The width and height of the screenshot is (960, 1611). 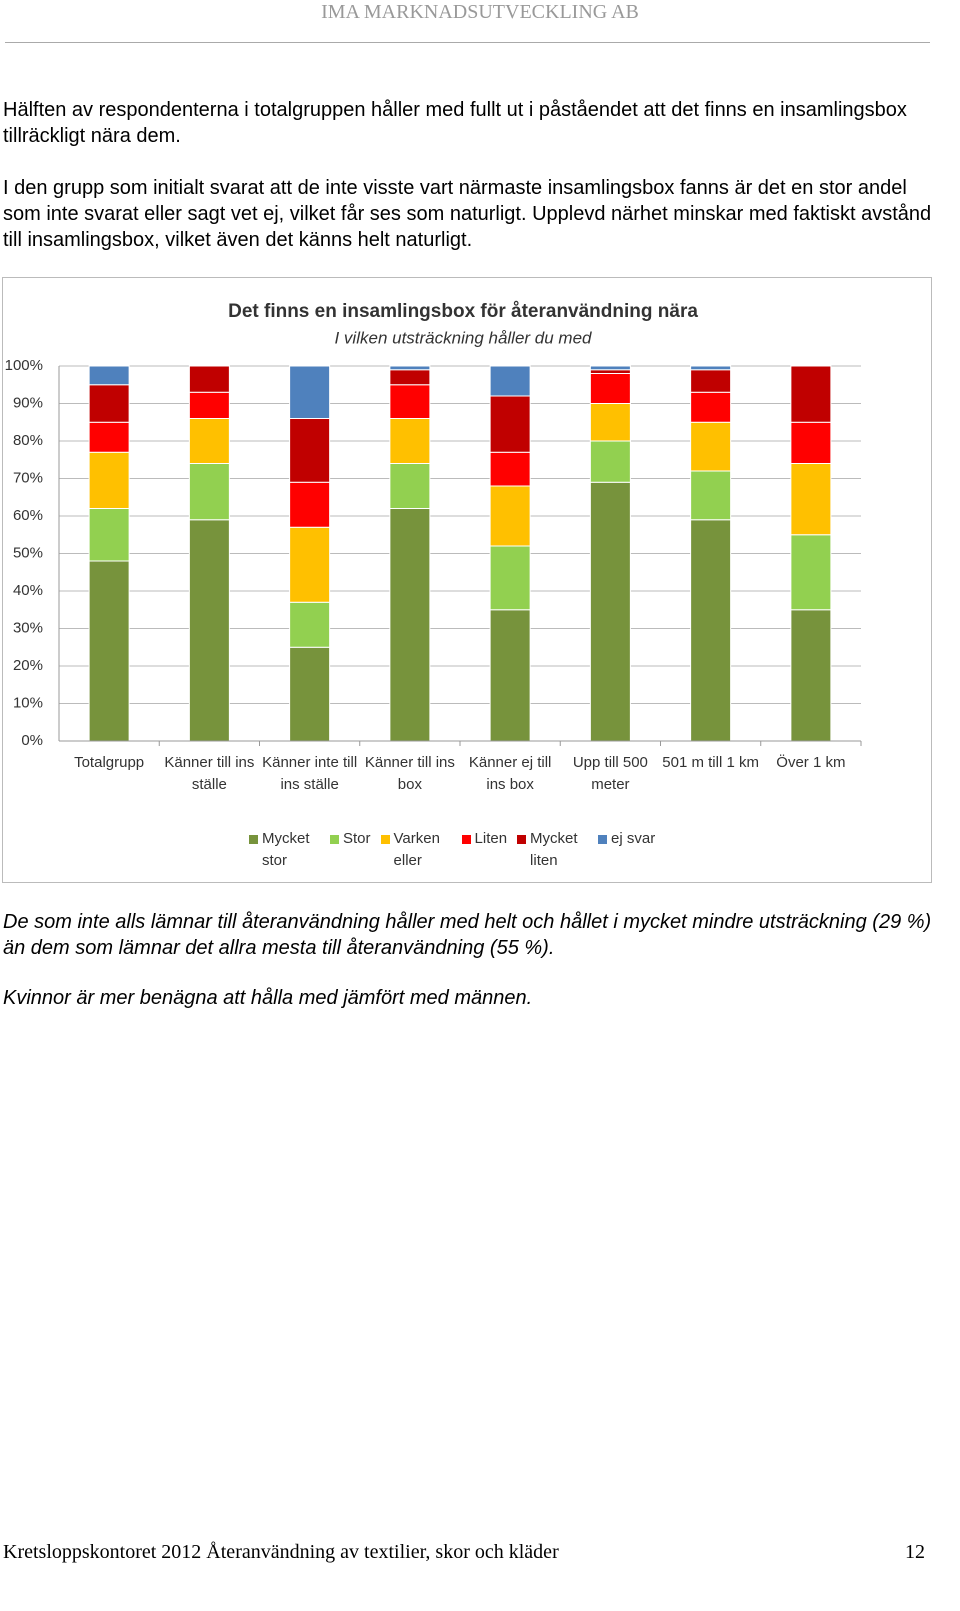 I want to click on chart-subtitle: I vilken utsträckning håller du med, so click(x=463, y=337).